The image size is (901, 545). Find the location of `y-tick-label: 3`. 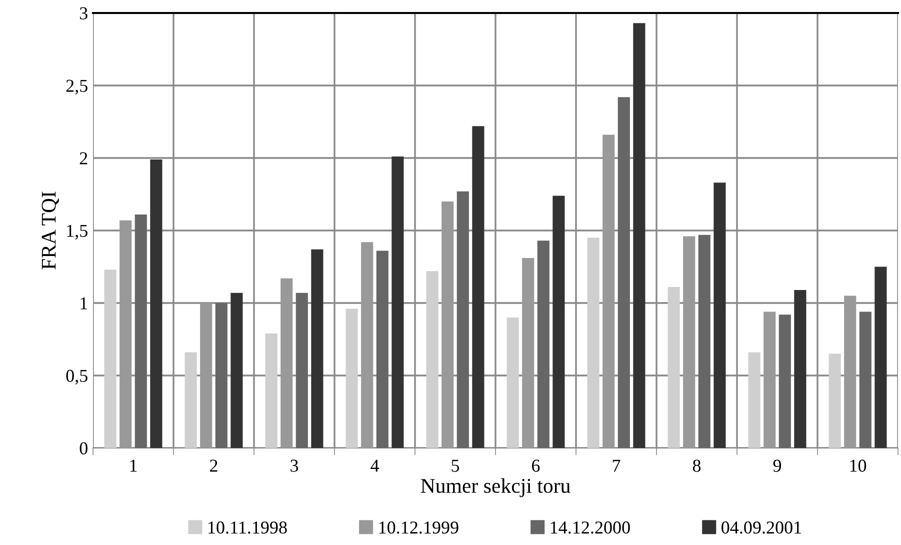

y-tick-label: 3 is located at coordinates (84, 13).